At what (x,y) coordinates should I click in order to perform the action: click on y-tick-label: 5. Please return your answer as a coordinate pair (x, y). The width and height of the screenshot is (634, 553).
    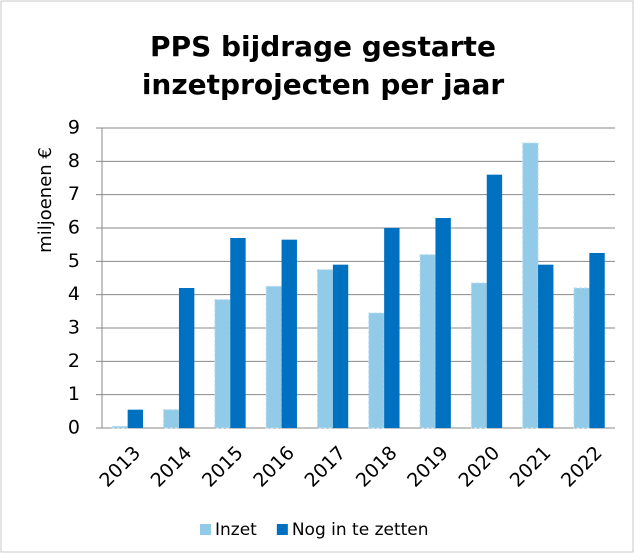
    Looking at the image, I should click on (74, 261).